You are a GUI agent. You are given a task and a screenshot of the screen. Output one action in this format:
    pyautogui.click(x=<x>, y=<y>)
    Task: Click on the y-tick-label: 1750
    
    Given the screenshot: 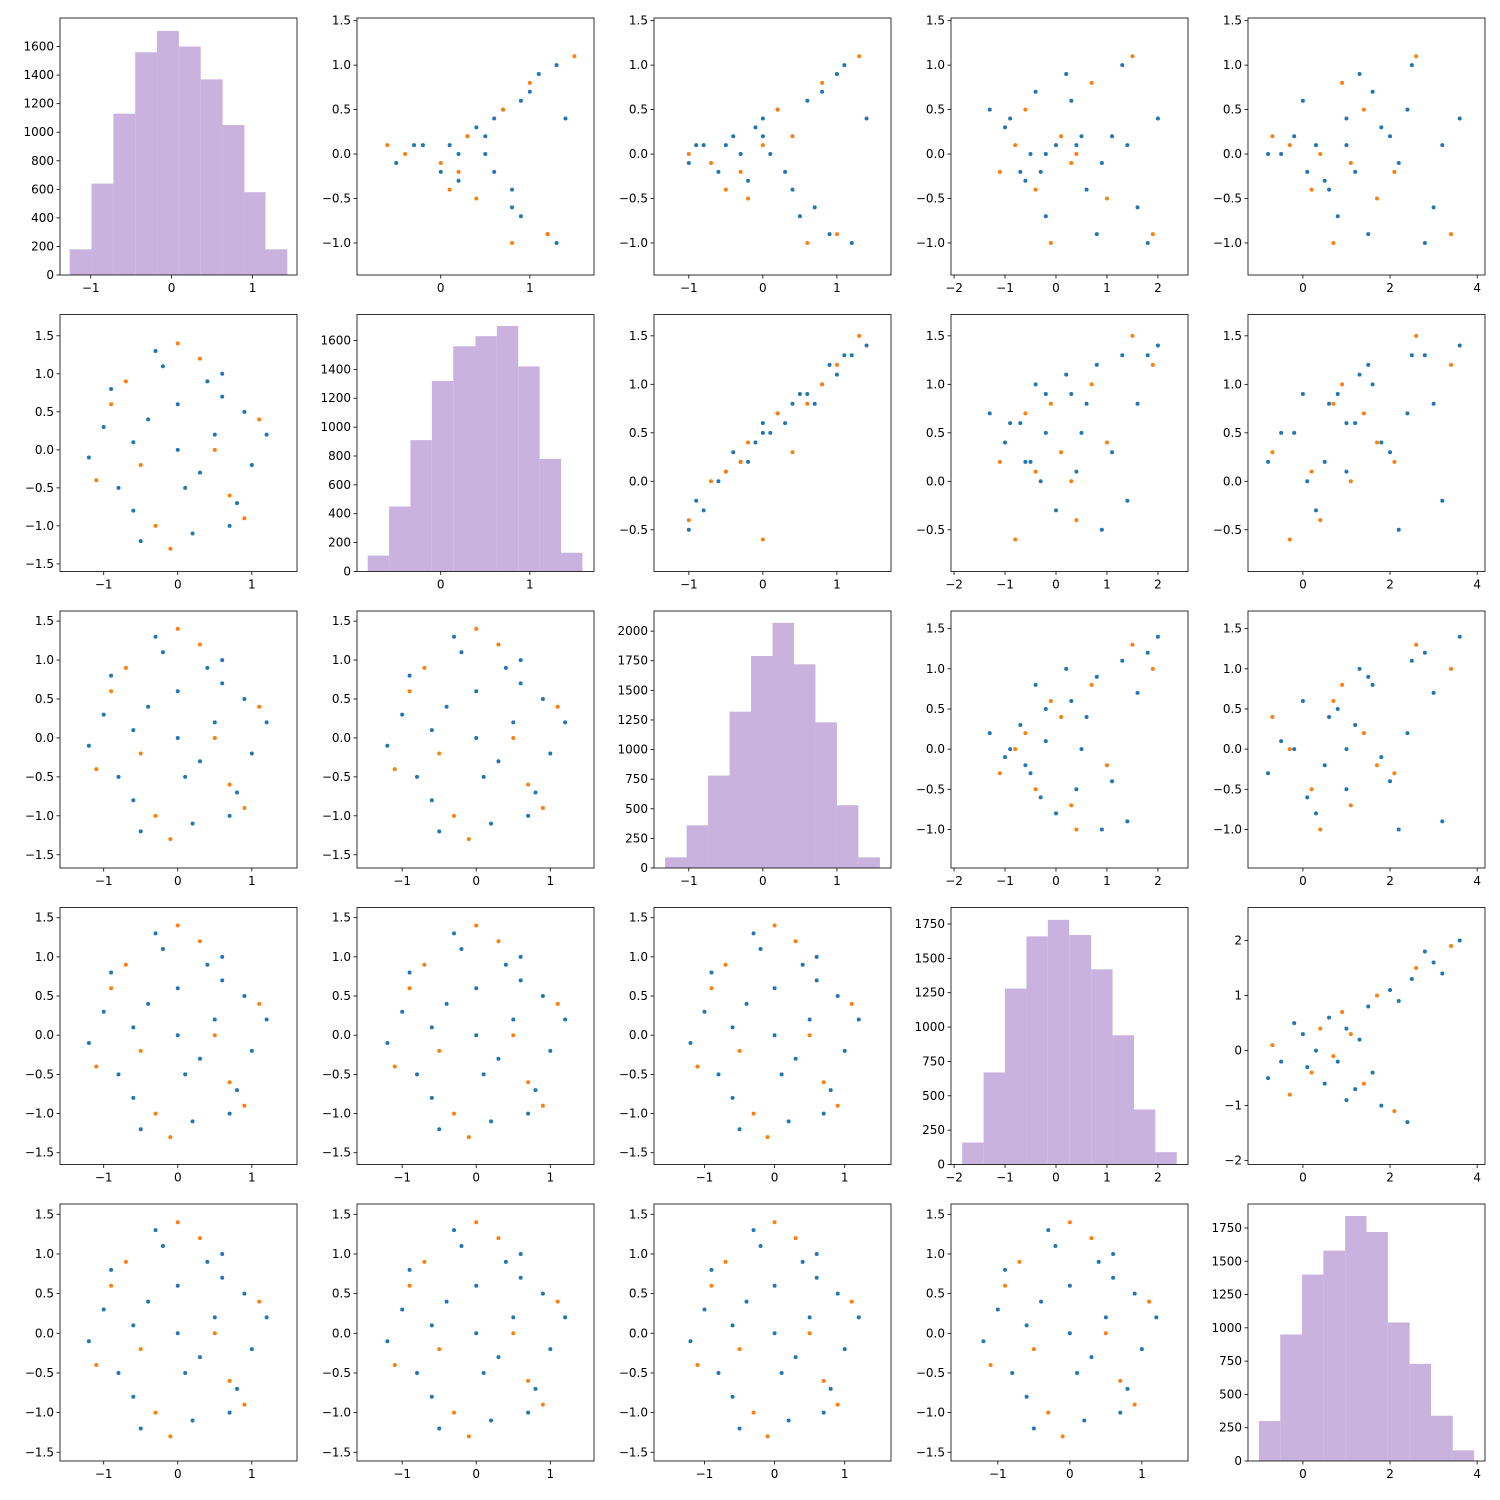 What is the action you would take?
    pyautogui.click(x=929, y=924)
    